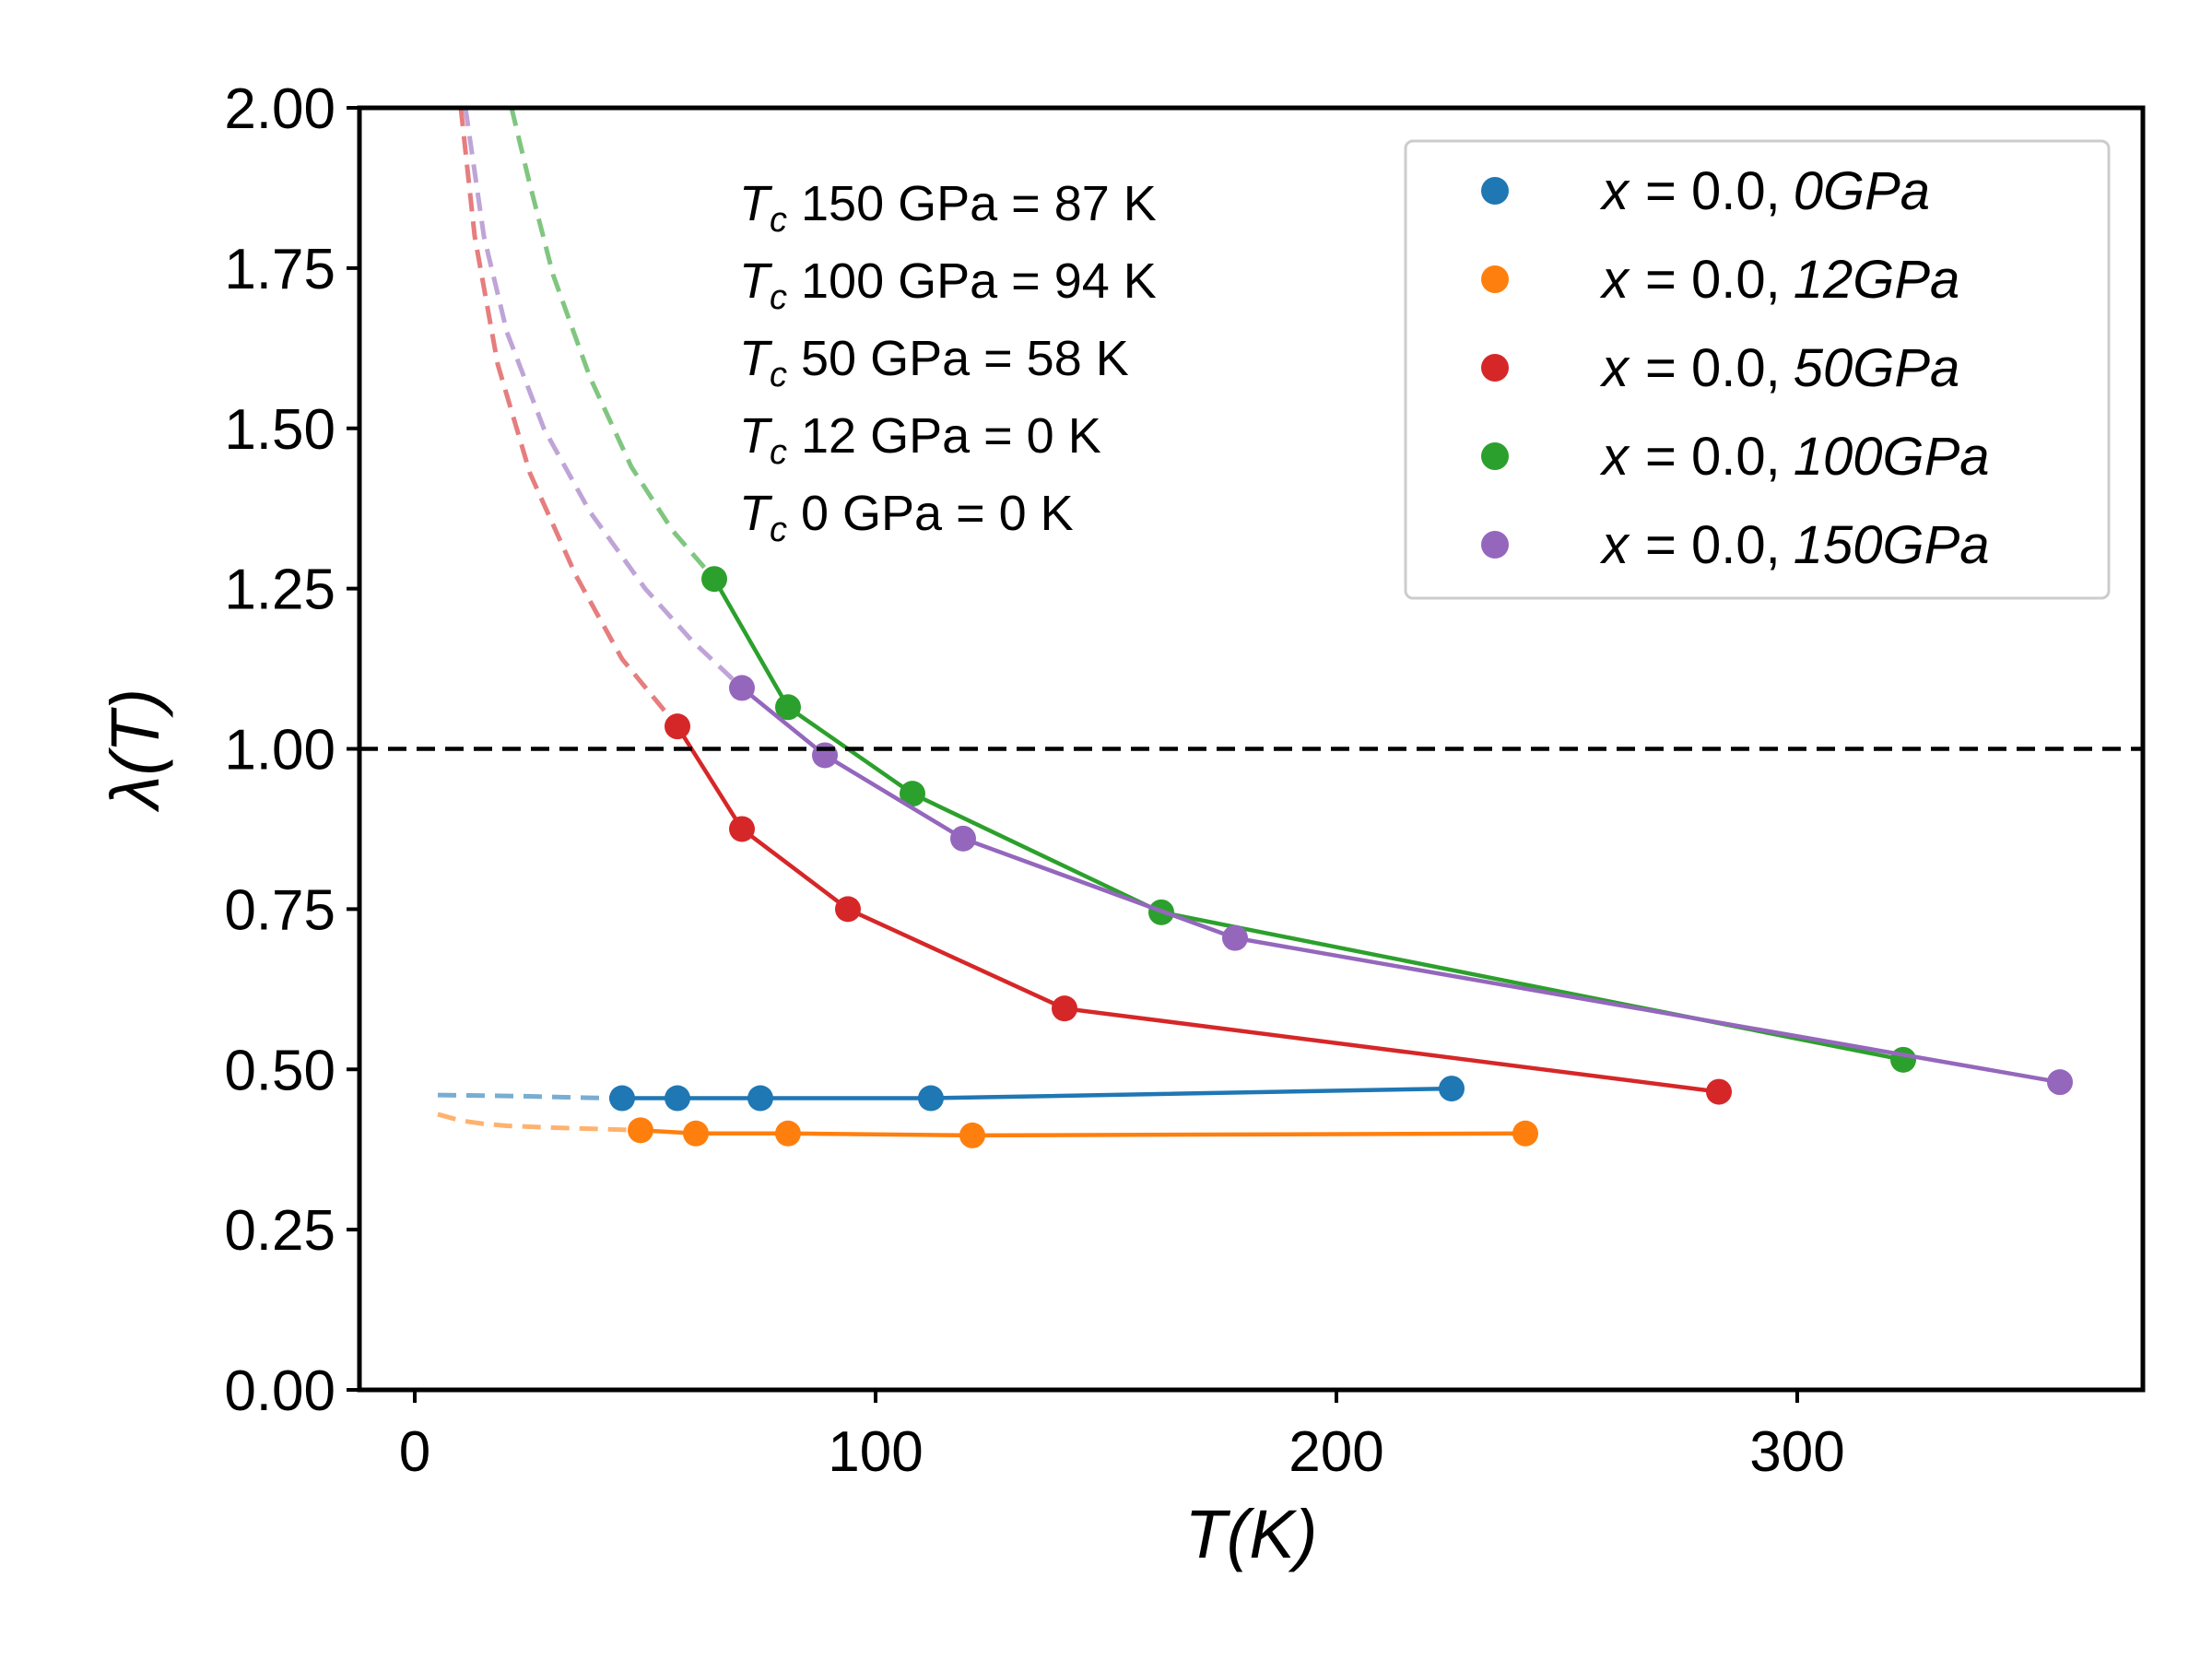 The width and height of the screenshot is (2212, 1659). What do you see at coordinates (279, 1231) in the screenshot?
I see `y-tick-label: 0.25` at bounding box center [279, 1231].